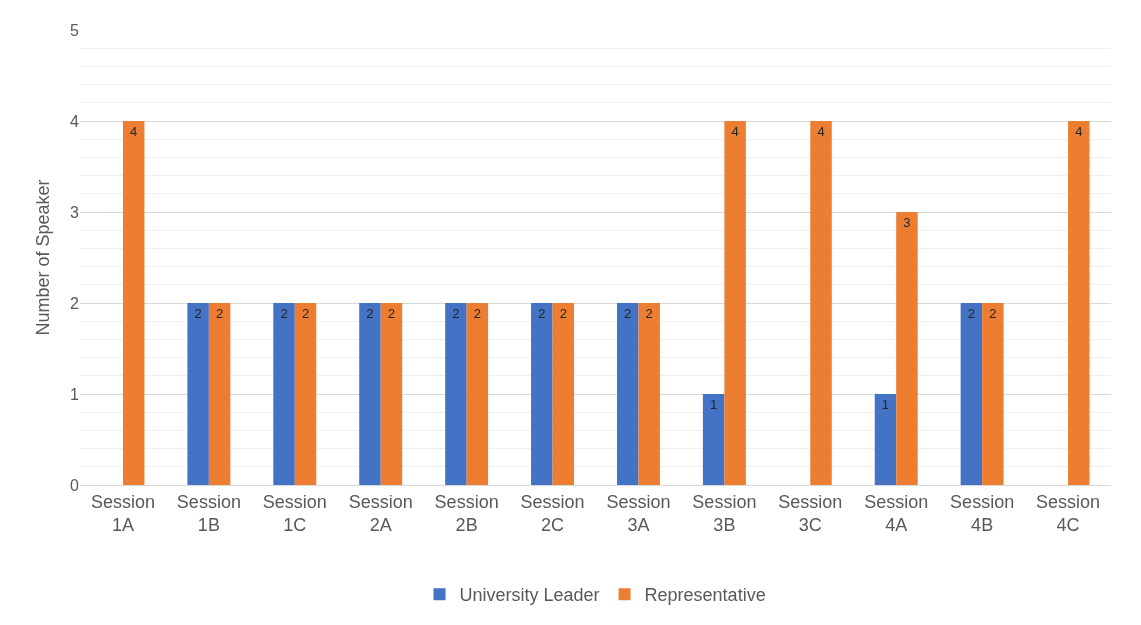 This screenshot has height=625, width=1141. I want to click on y-tick-label: 1, so click(75, 394).